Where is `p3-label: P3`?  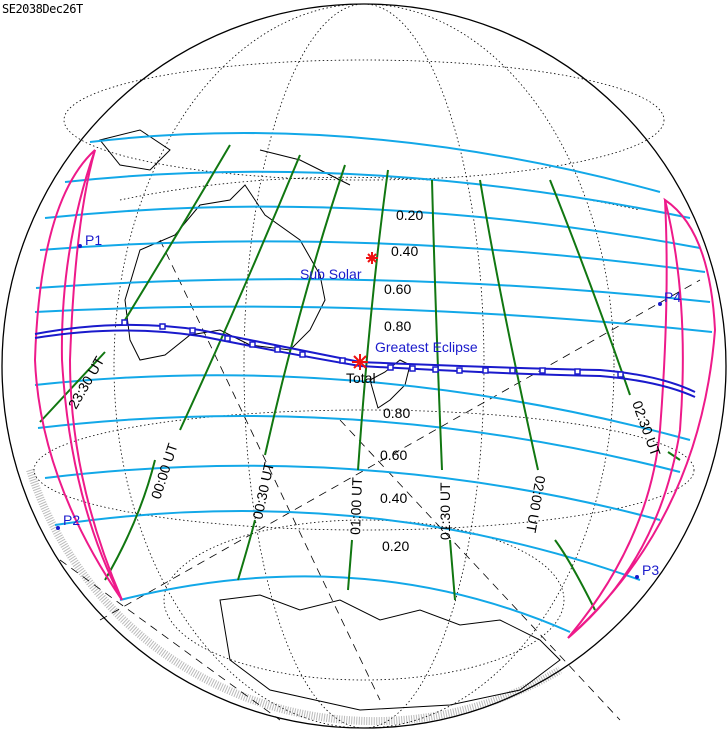 p3-label: P3 is located at coordinates (650, 570).